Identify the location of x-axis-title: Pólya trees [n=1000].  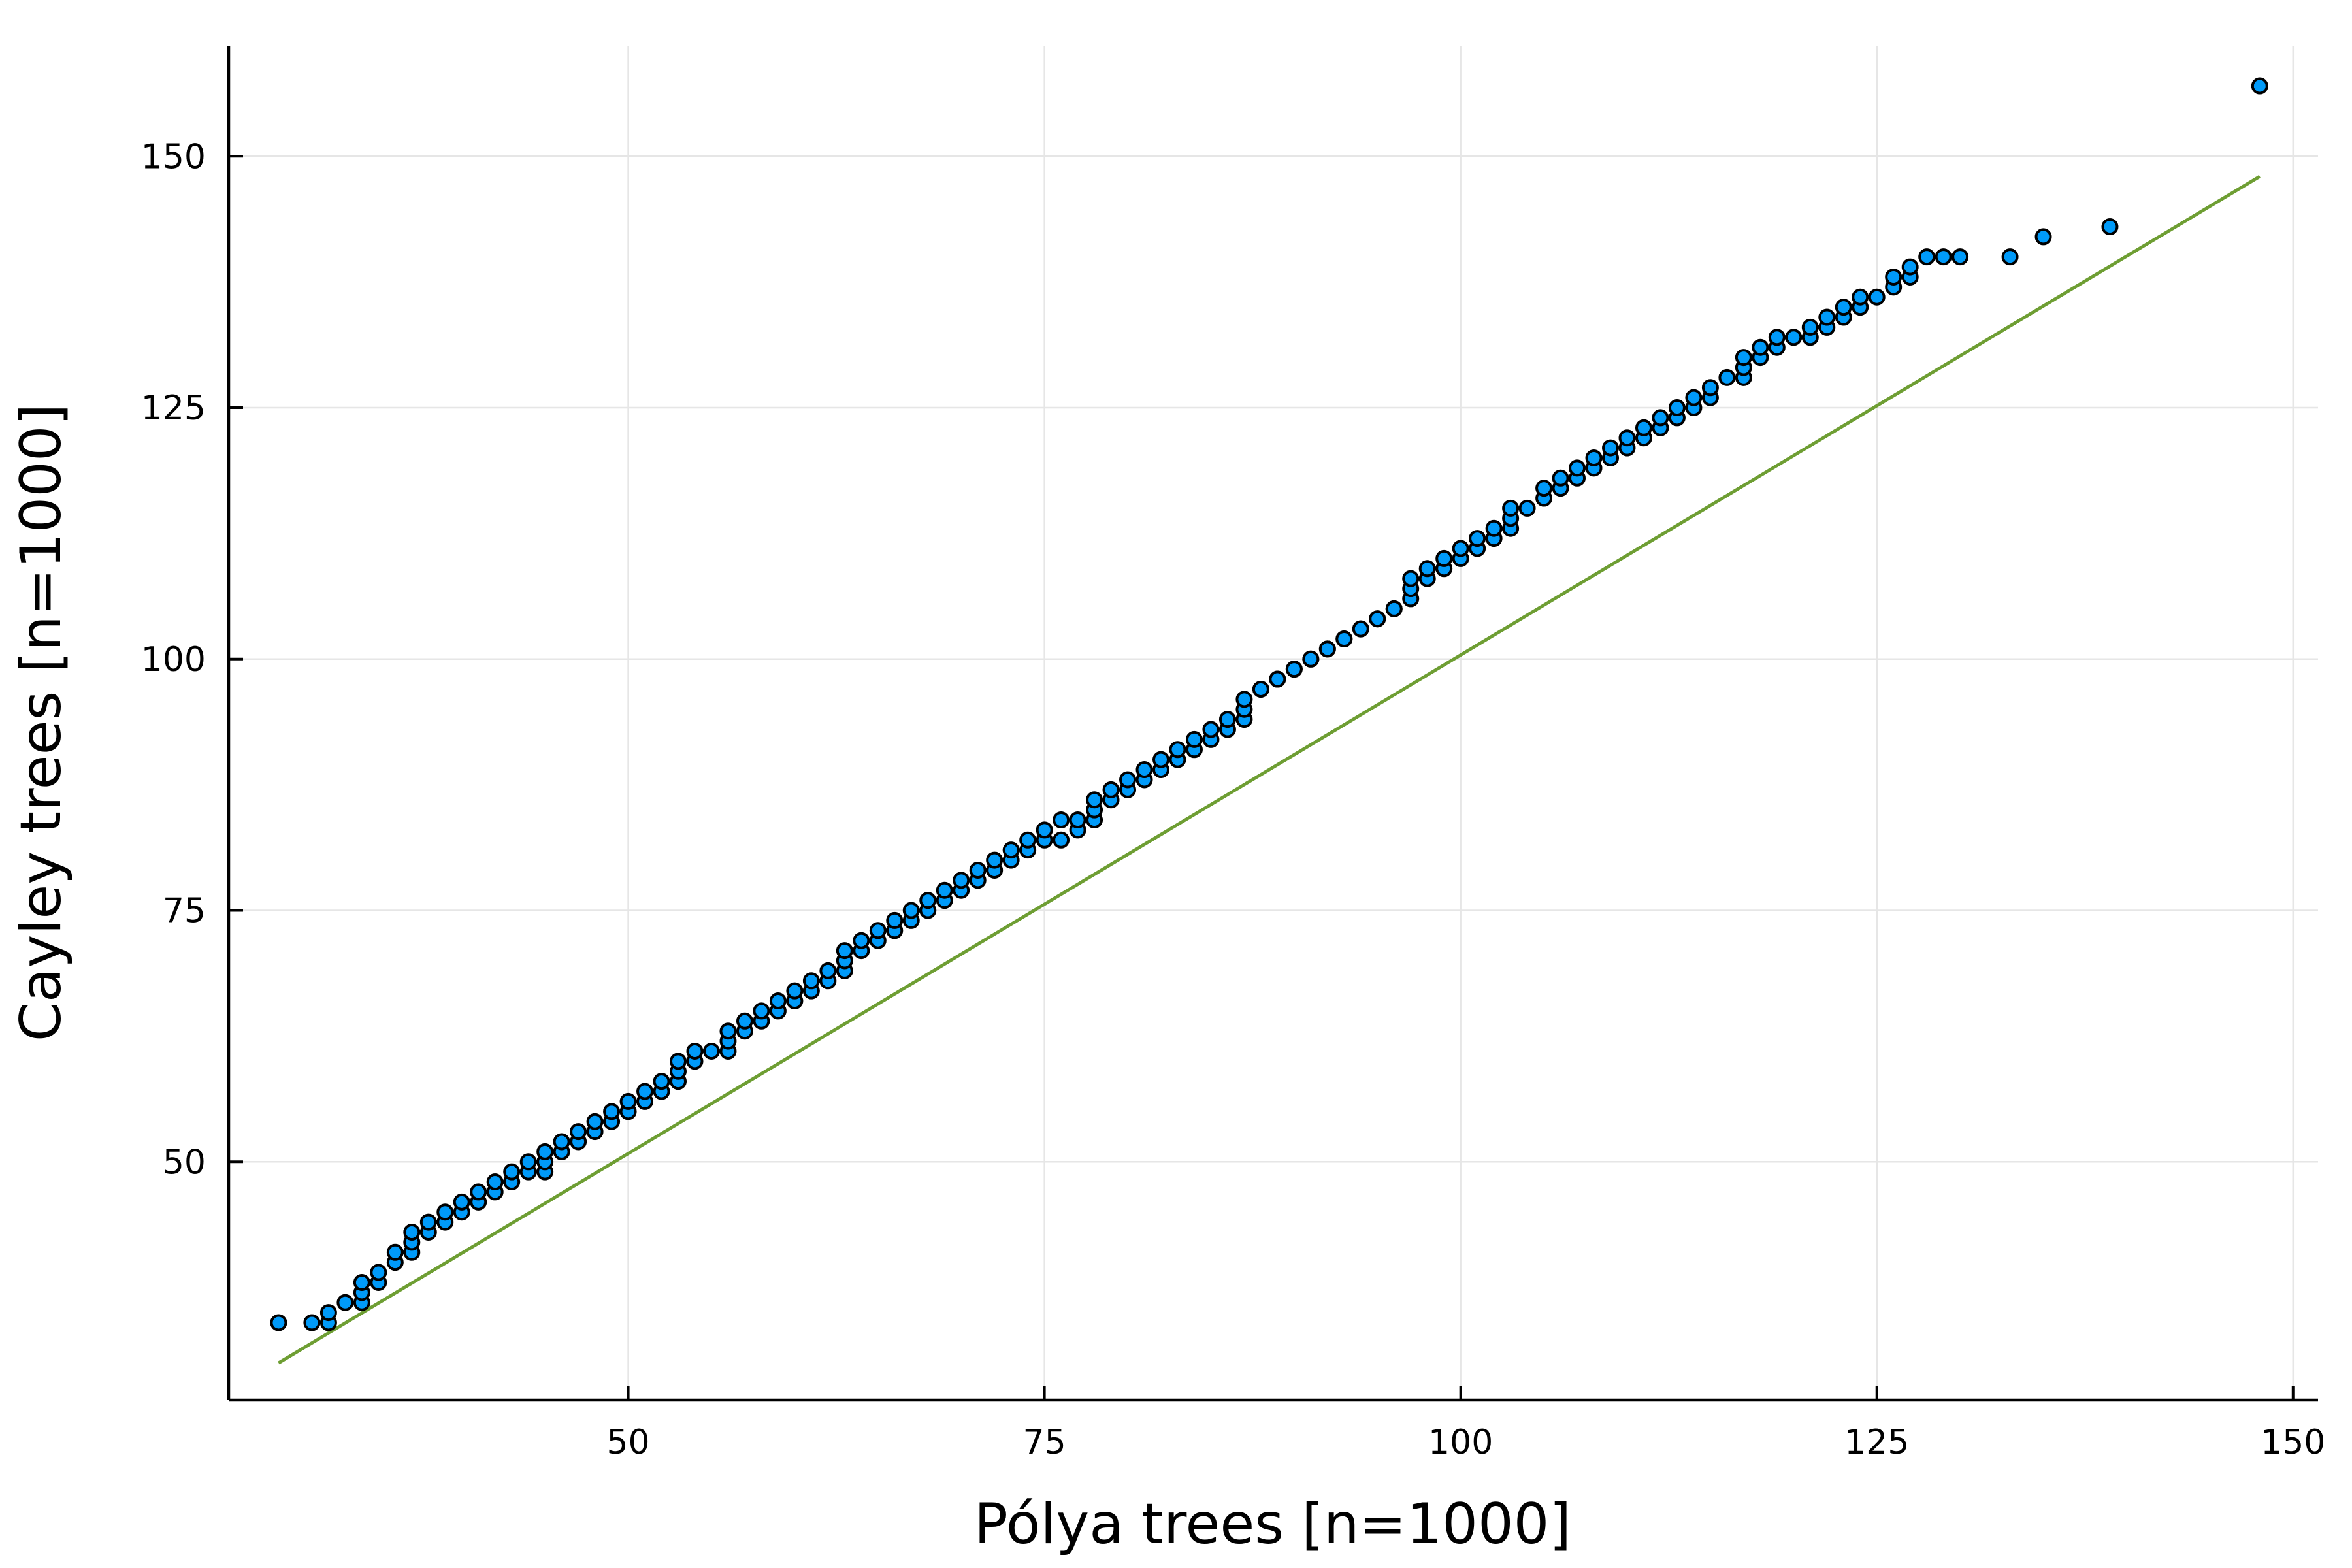
(1272, 1524).